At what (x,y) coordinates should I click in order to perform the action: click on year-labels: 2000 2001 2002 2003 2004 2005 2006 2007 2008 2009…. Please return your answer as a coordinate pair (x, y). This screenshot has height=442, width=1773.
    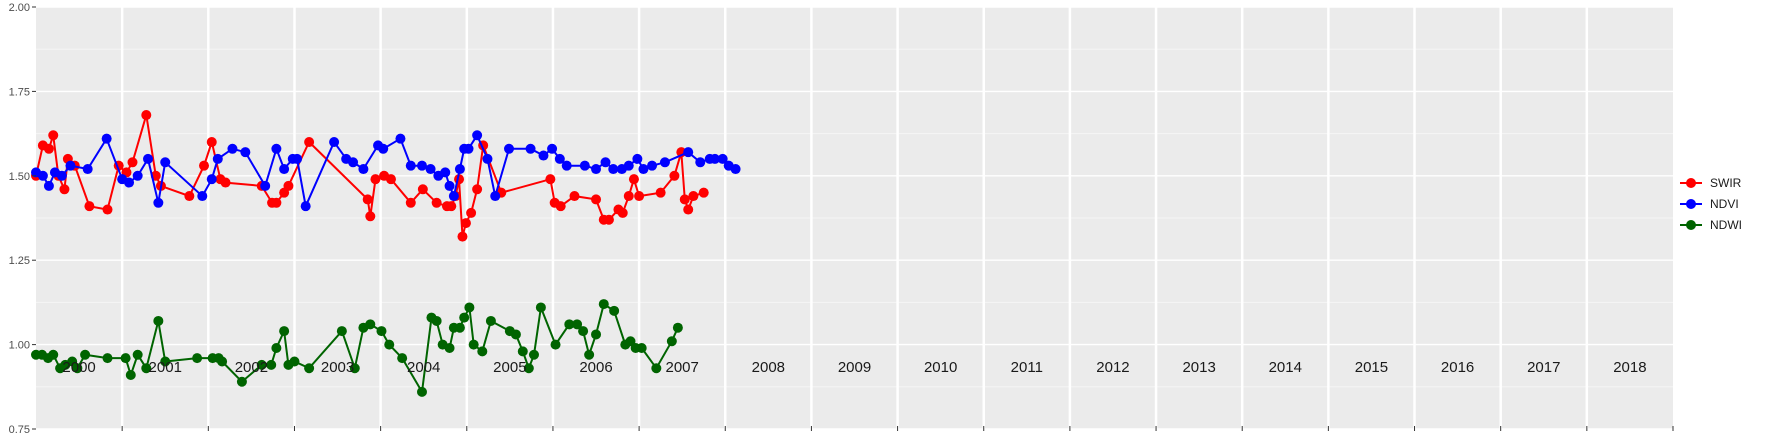
    Looking at the image, I should click on (868, 395).